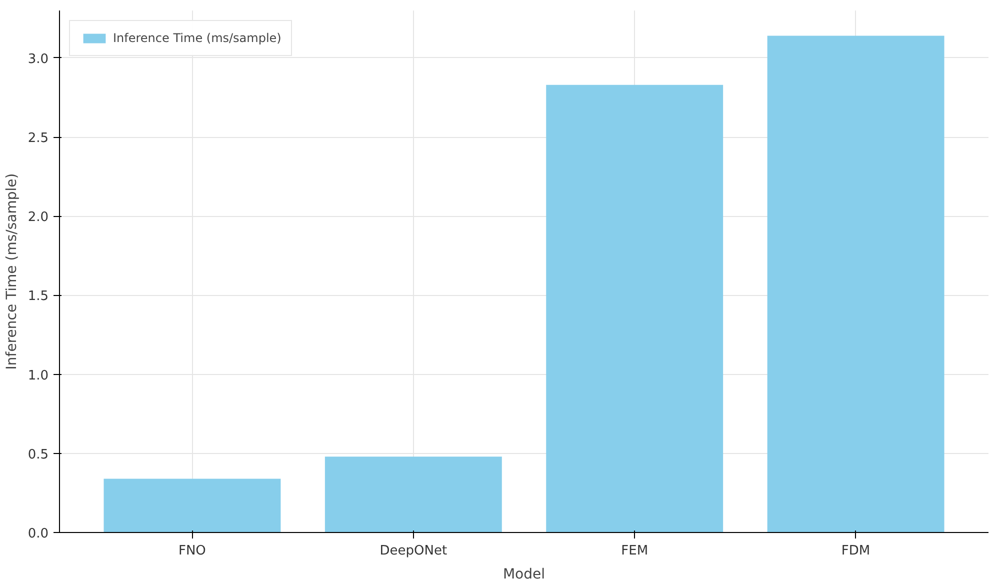 The height and width of the screenshot is (585, 998). I want to click on x-tick-label: FNO, so click(192, 551).